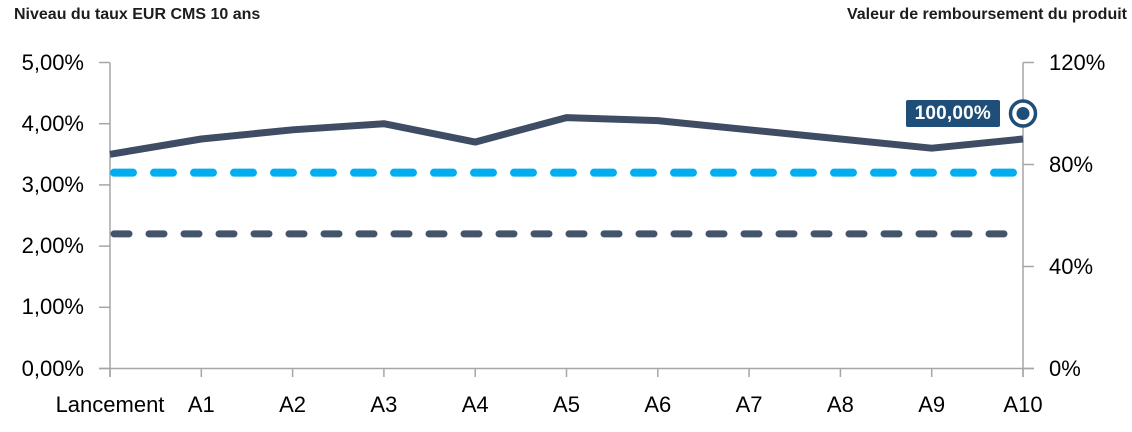 This screenshot has height=432, width=1132. What do you see at coordinates (1071, 266) in the screenshot?
I see `right-axis-tick-label: 40%` at bounding box center [1071, 266].